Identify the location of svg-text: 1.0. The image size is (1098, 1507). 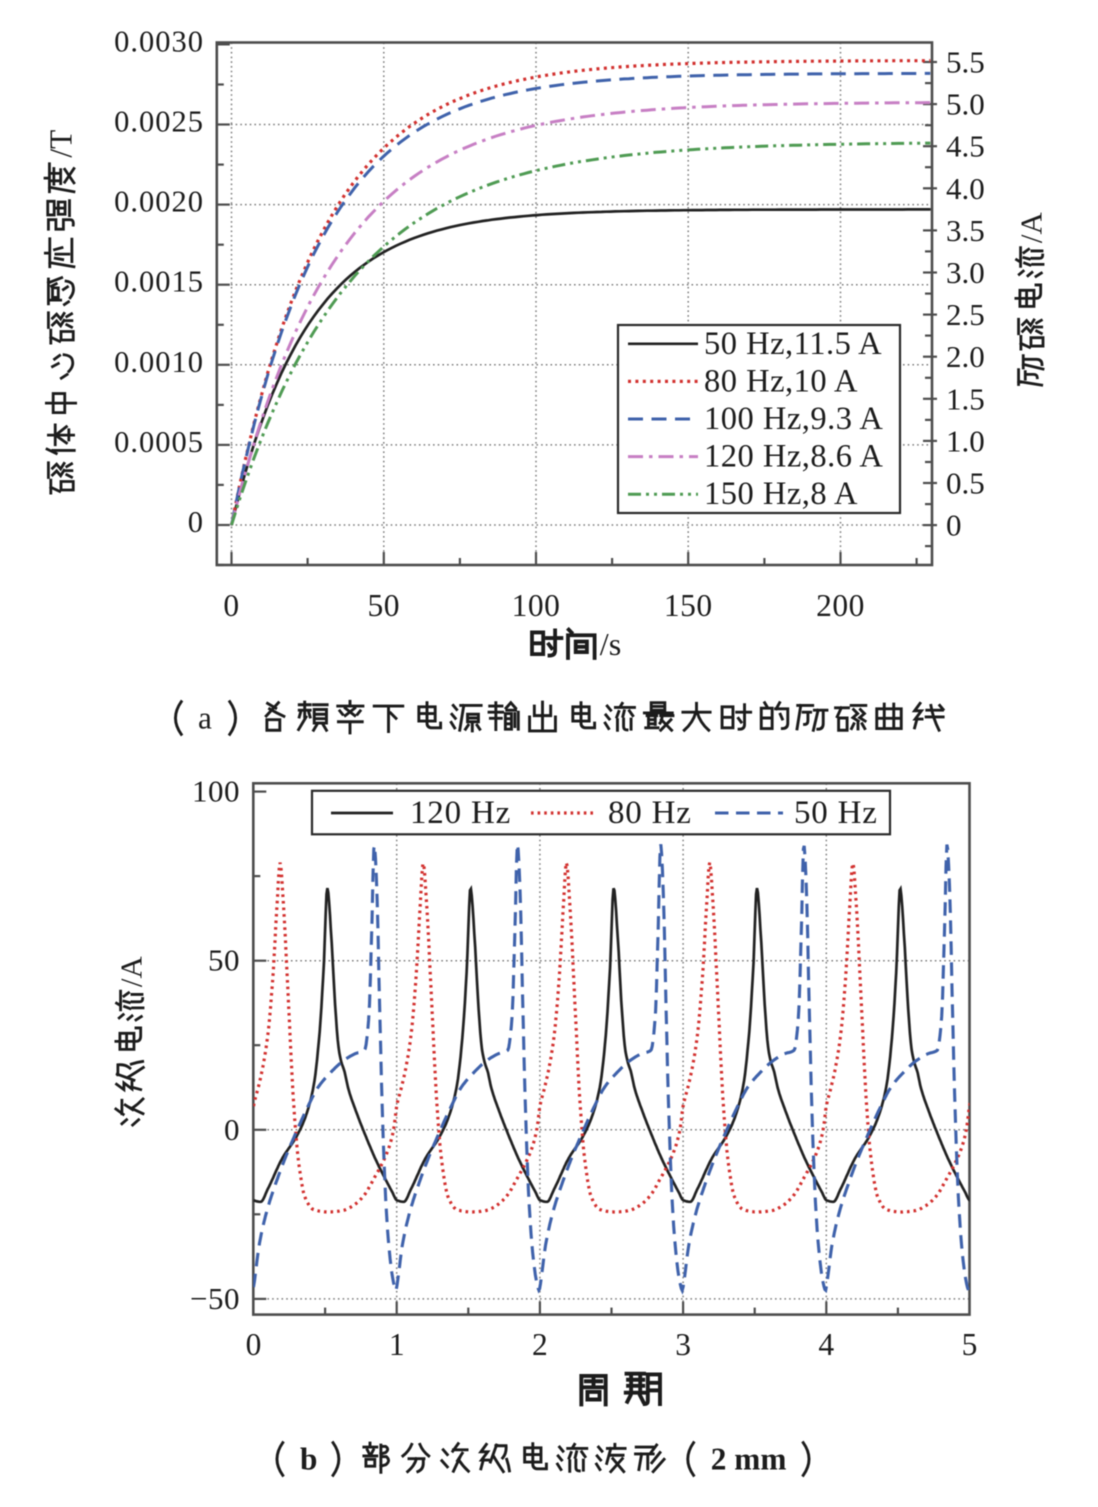
(965, 440).